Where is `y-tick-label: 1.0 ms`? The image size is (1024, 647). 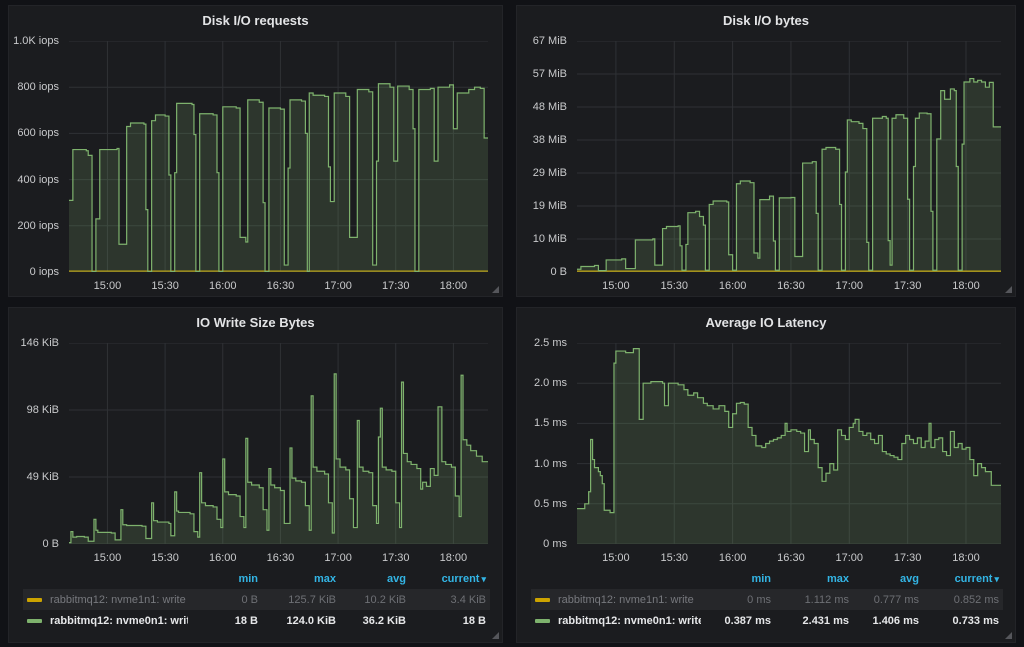
y-tick-label: 1.0 ms is located at coordinates (550, 463).